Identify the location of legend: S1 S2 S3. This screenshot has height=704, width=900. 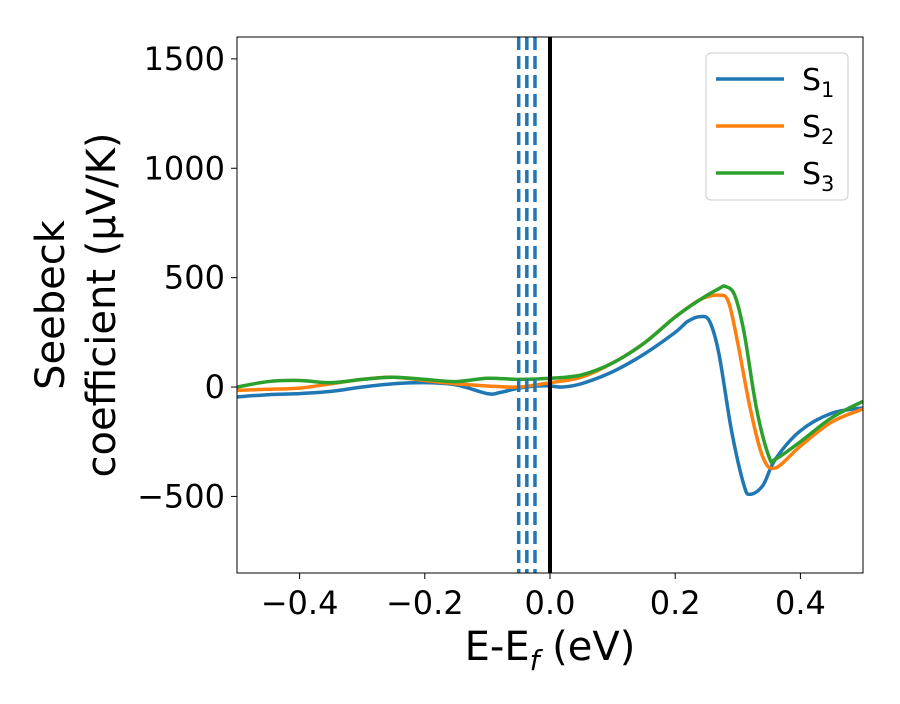
(777, 126).